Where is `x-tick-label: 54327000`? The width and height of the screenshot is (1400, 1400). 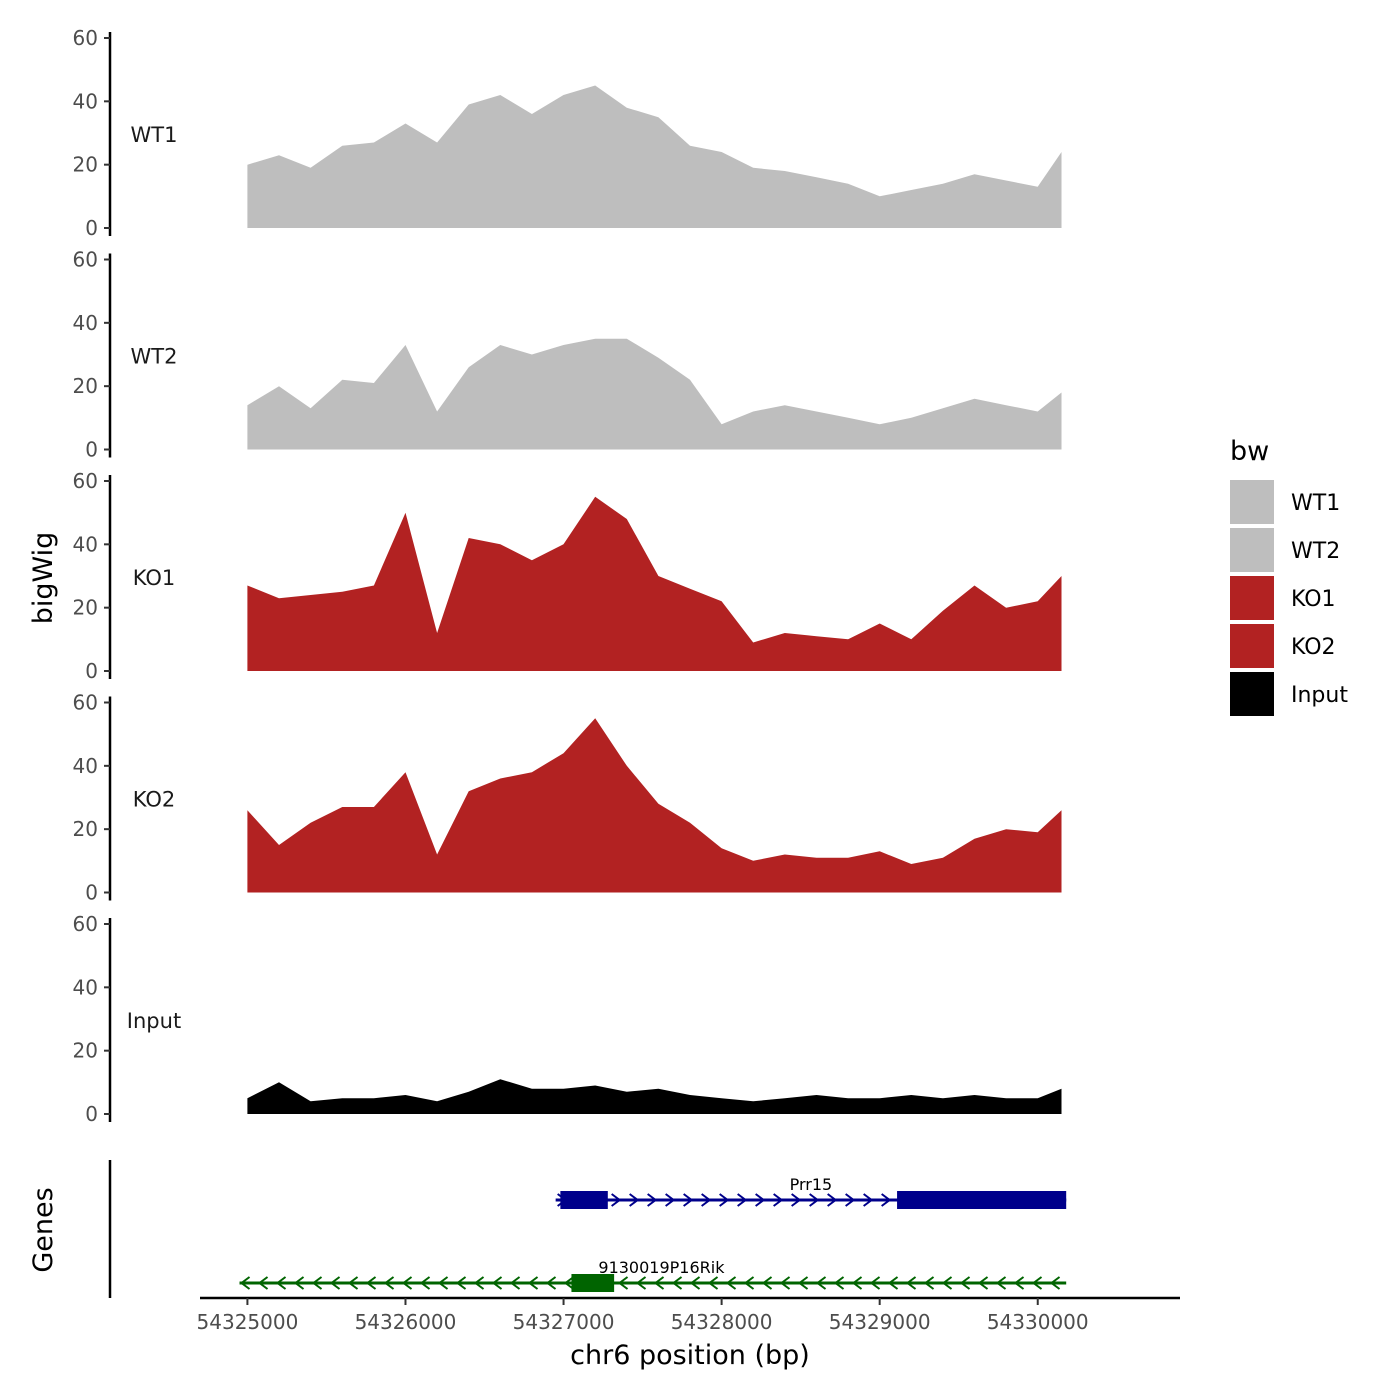 x-tick-label: 54327000 is located at coordinates (564, 1322).